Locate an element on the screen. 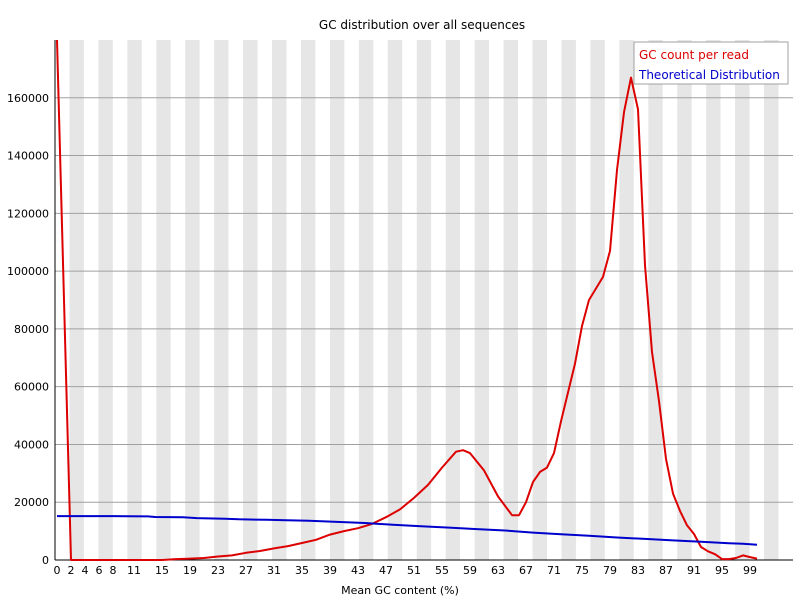  x-tick-label: 75 is located at coordinates (582, 570).